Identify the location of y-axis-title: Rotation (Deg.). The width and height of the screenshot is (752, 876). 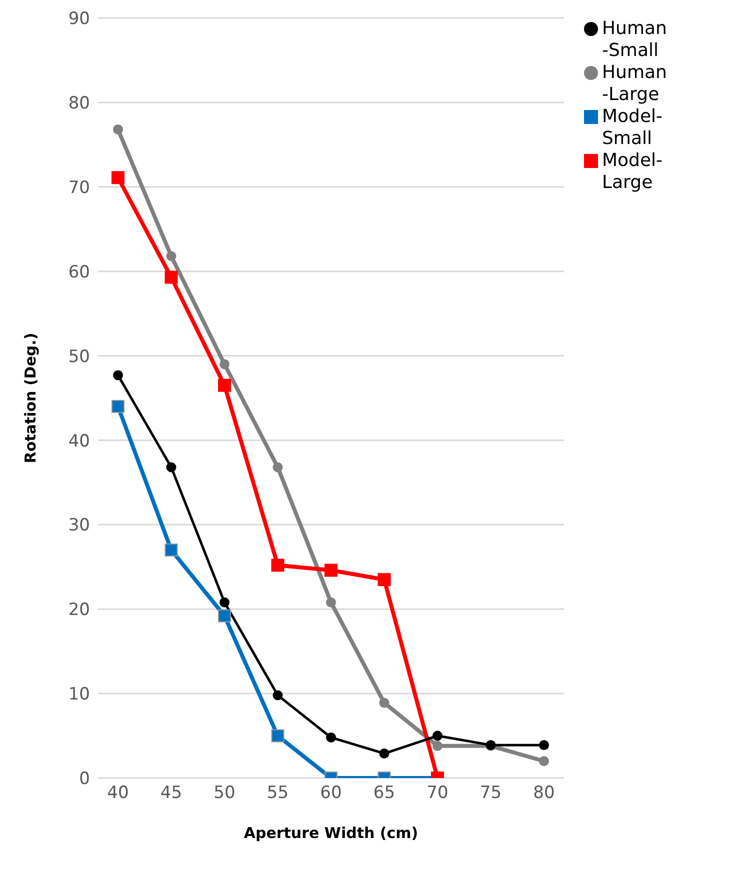
(30, 398).